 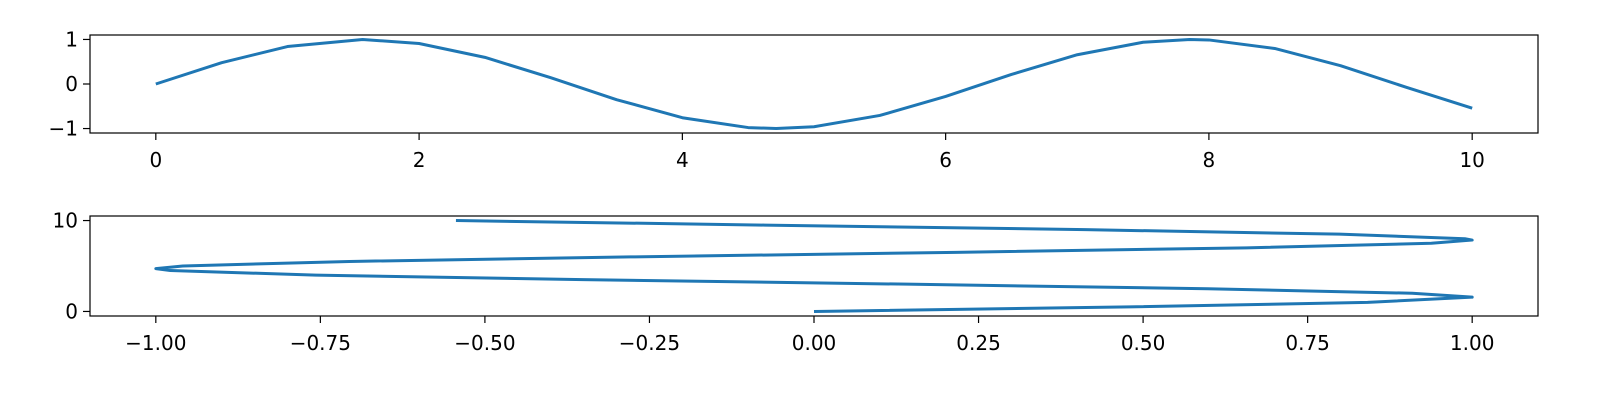 I want to click on bottom-x-tick-label: 0.50, so click(x=1143, y=343).